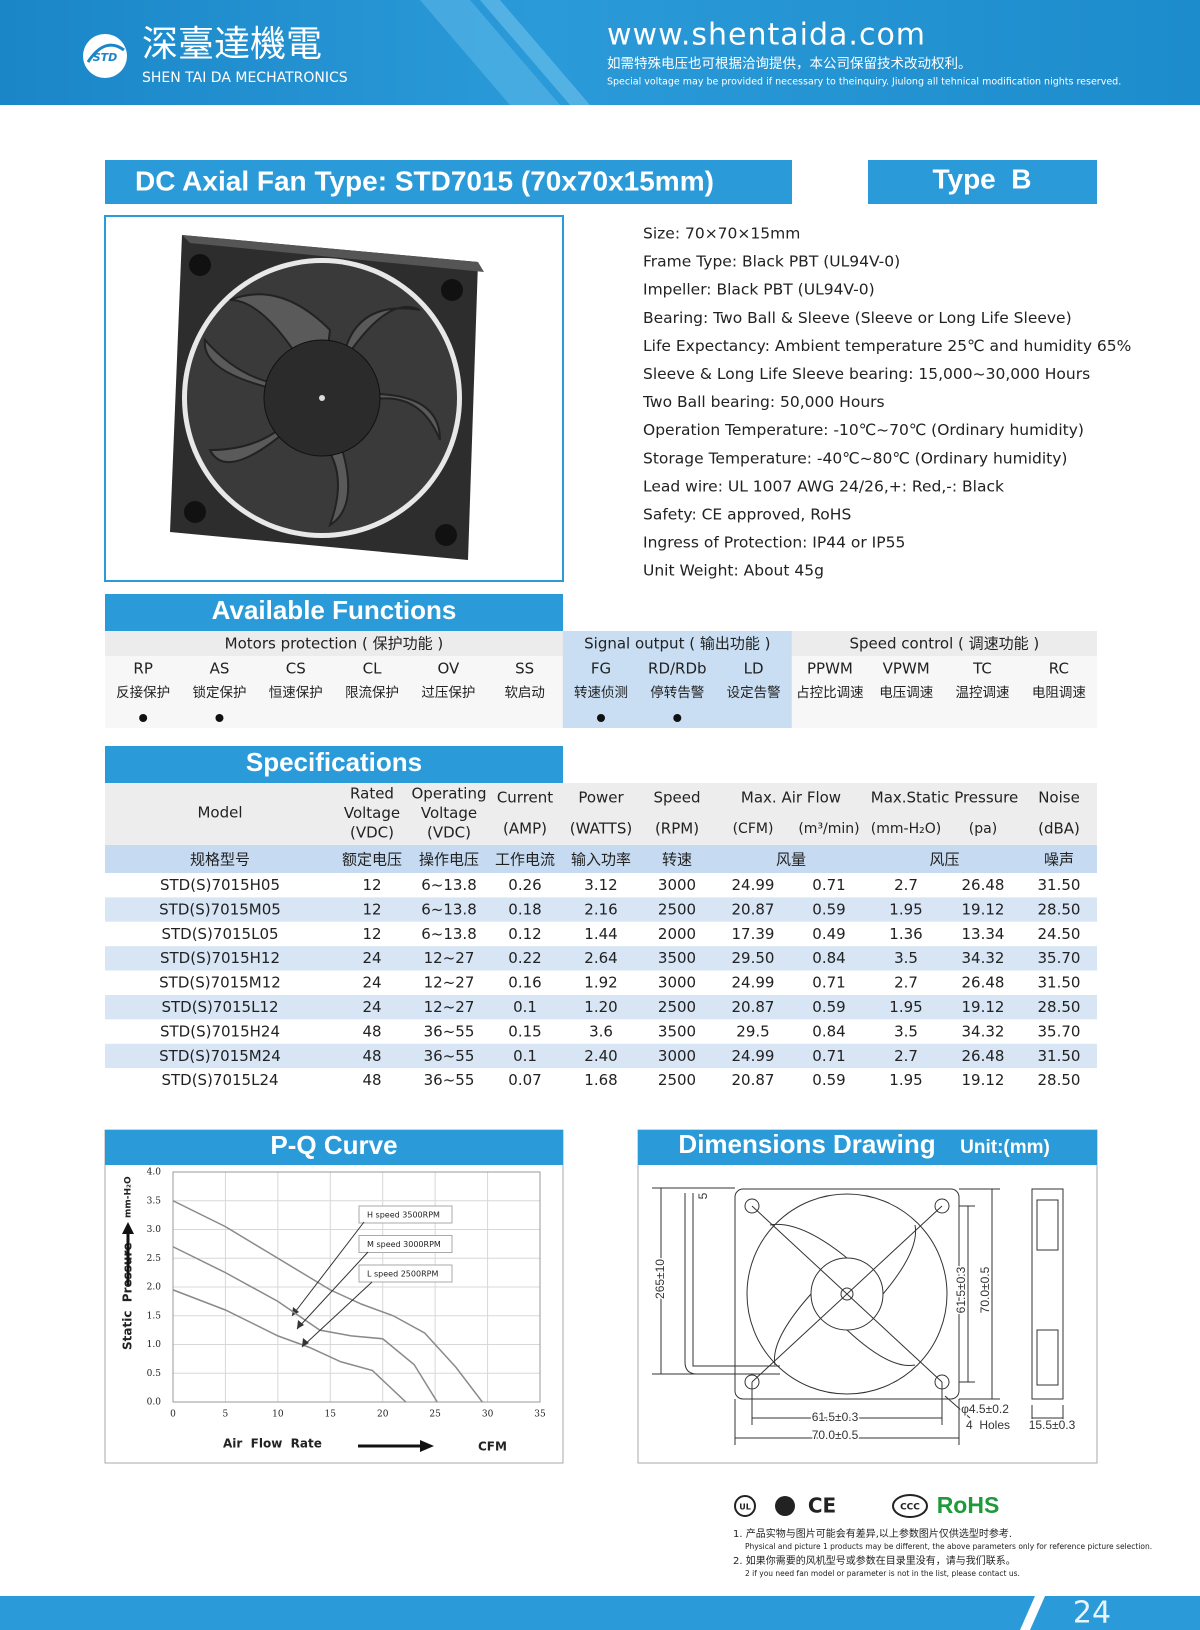 This screenshot has width=1200, height=1630. I want to click on logo-text: STD, so click(105, 57).